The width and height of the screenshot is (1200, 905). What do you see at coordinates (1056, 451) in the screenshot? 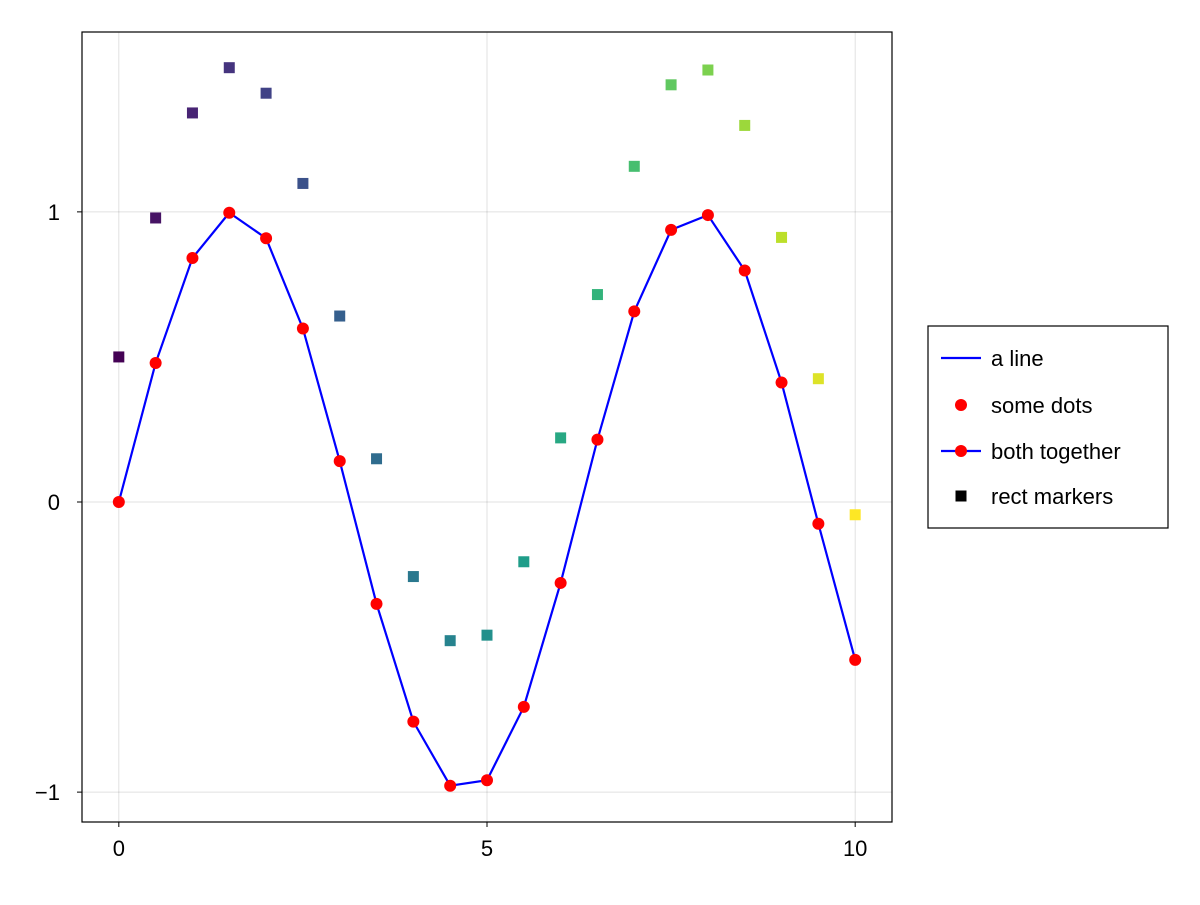
I see `legend-label: both together` at bounding box center [1056, 451].